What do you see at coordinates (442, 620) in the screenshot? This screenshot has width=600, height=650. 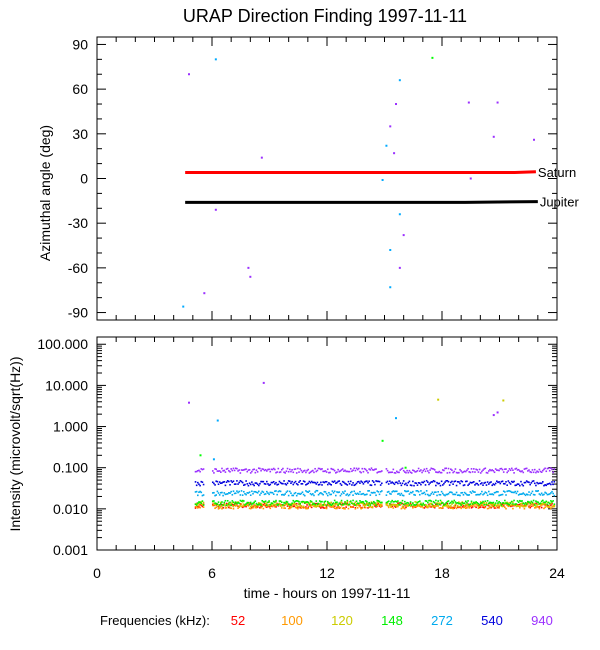 I see `legend-entry-272khz: 272` at bounding box center [442, 620].